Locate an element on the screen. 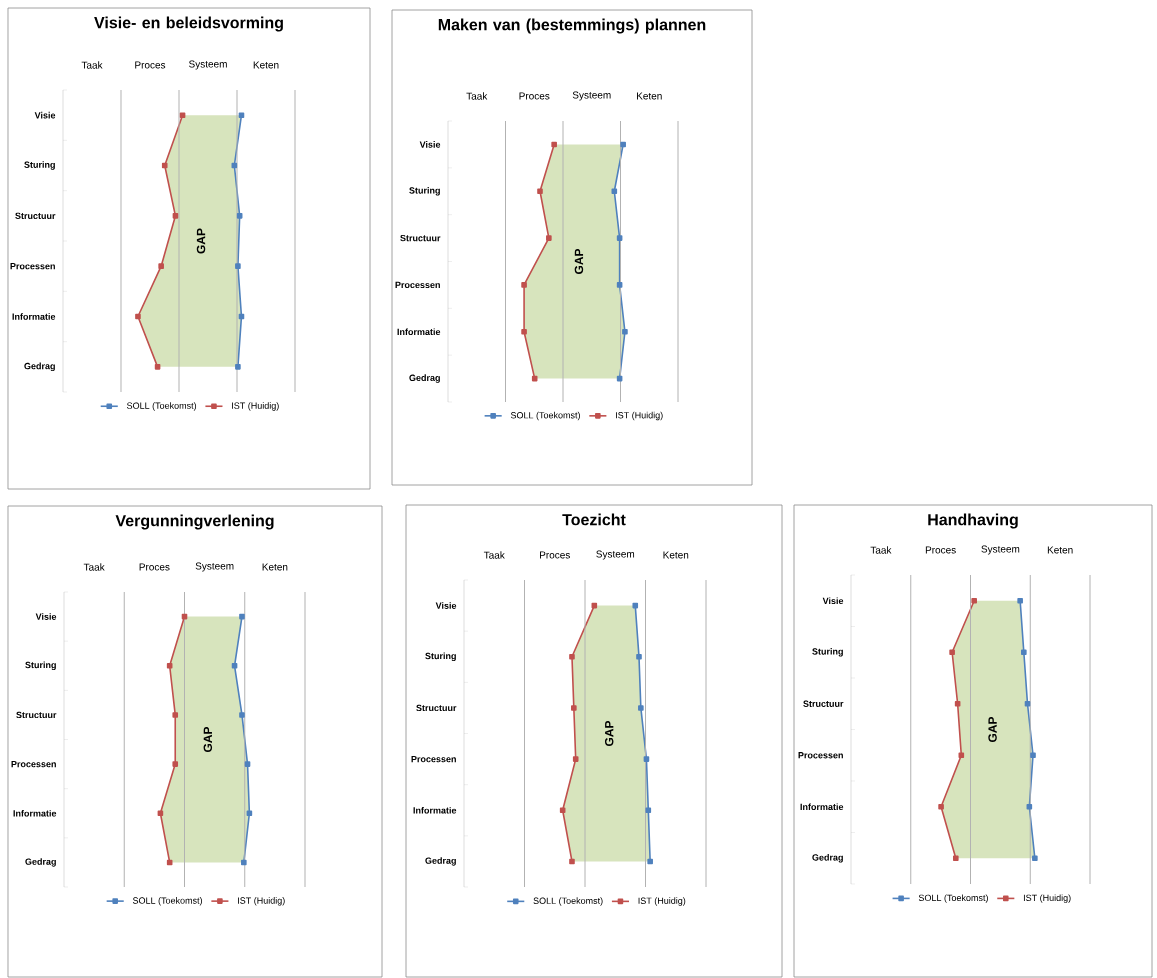  chart-title: Vergunningverlening is located at coordinates (194, 522).